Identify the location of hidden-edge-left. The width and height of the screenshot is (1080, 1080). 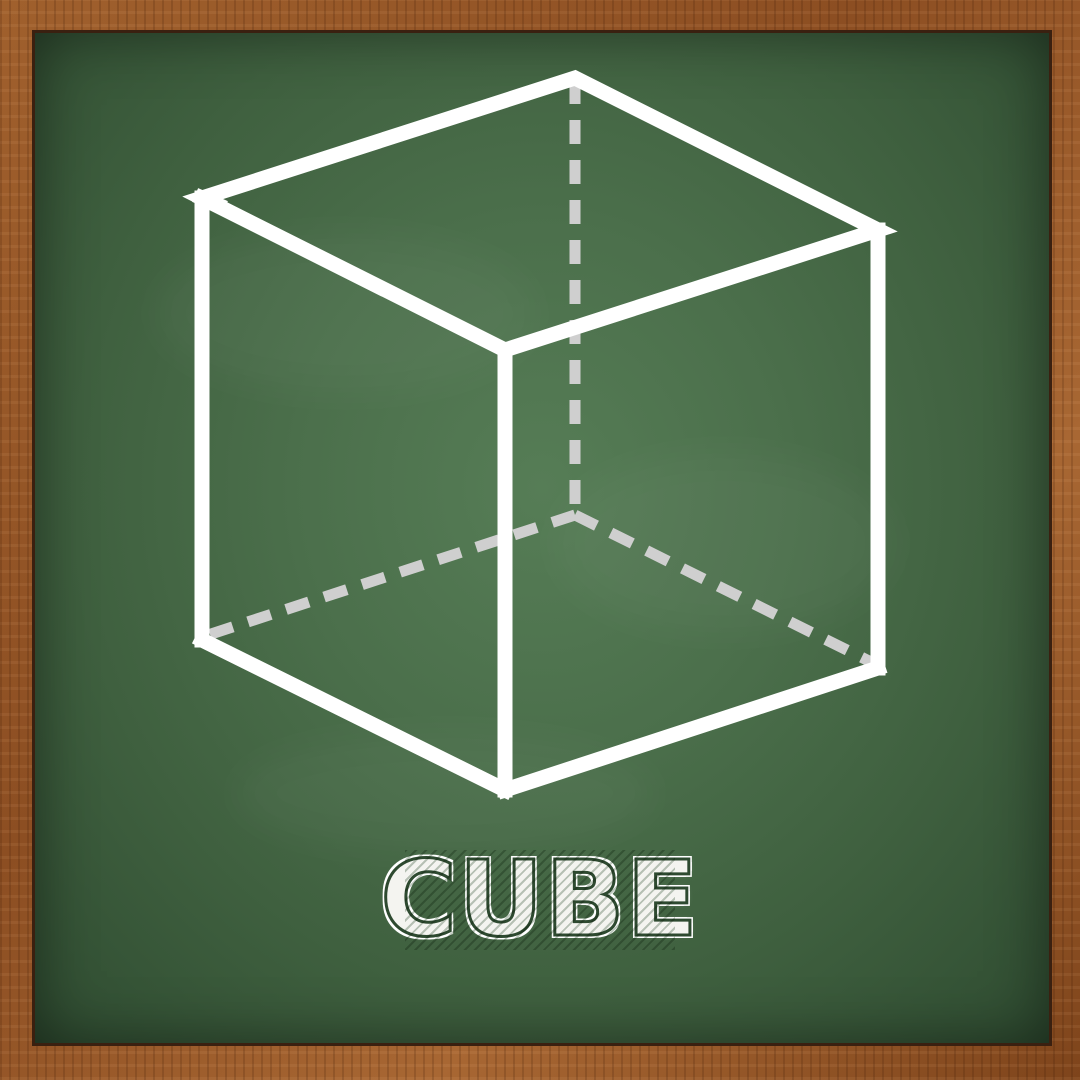
(391, 575).